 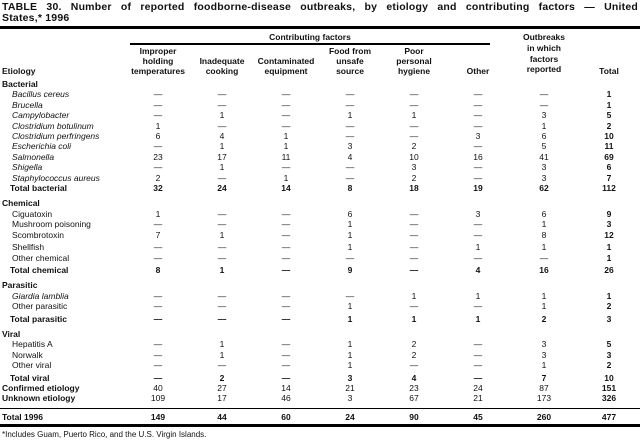 What do you see at coordinates (320, 378) in the screenshot?
I see `table-row: Total viral — 2 — 3 4 — 7 10` at bounding box center [320, 378].